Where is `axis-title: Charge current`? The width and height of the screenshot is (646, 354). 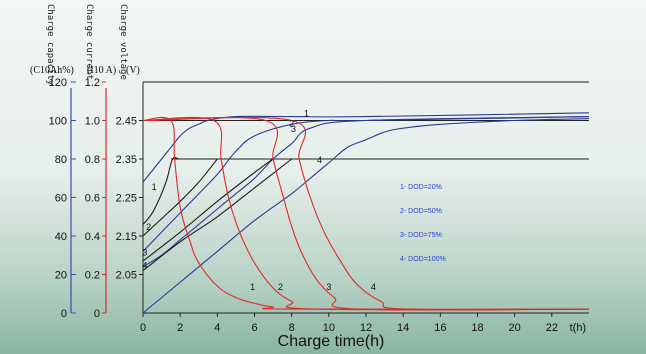
axis-title: Charge current is located at coordinates (89, 42).